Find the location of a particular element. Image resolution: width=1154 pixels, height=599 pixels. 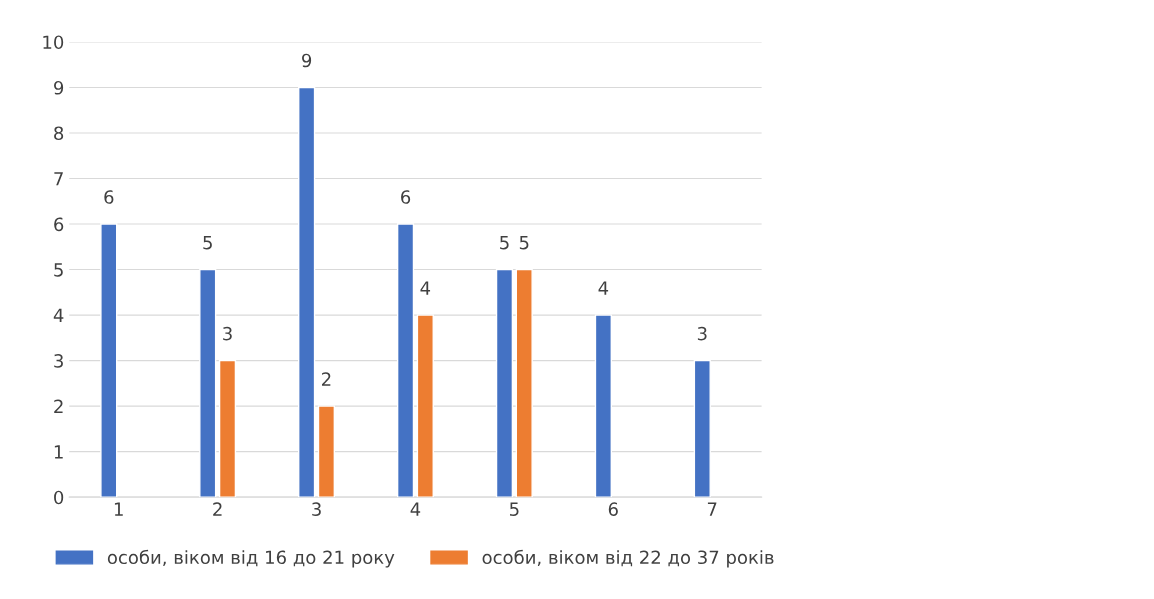

y-tick-label: 0 is located at coordinates (59, 497).